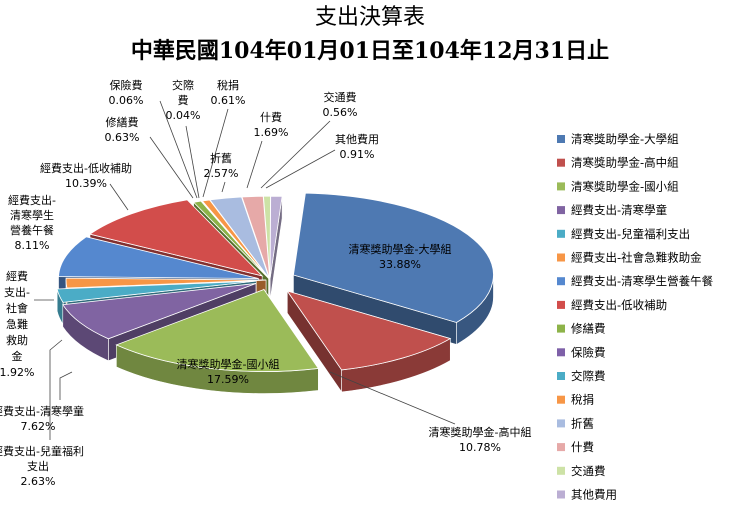 This screenshot has height=524, width=739. What do you see at coordinates (480, 432) in the screenshot?
I see `data-label-1-line-0: 清寒獎助學金-高中組` at bounding box center [480, 432].